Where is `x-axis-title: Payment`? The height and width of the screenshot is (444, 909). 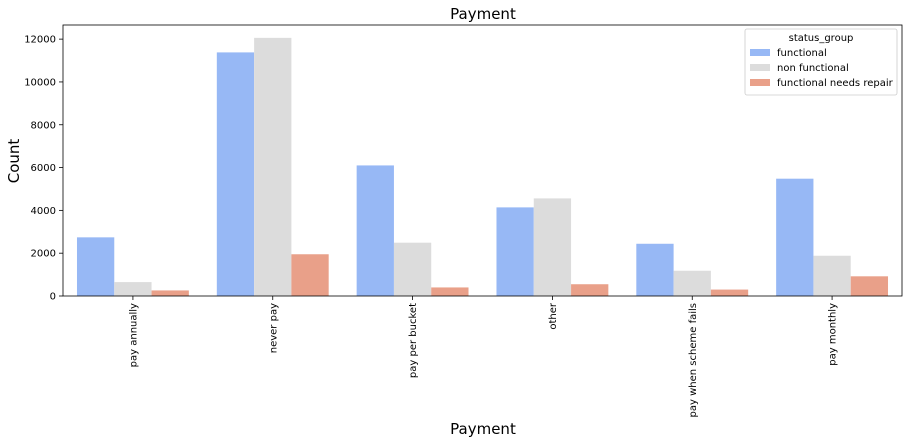 x-axis-title: Payment is located at coordinates (483, 429).